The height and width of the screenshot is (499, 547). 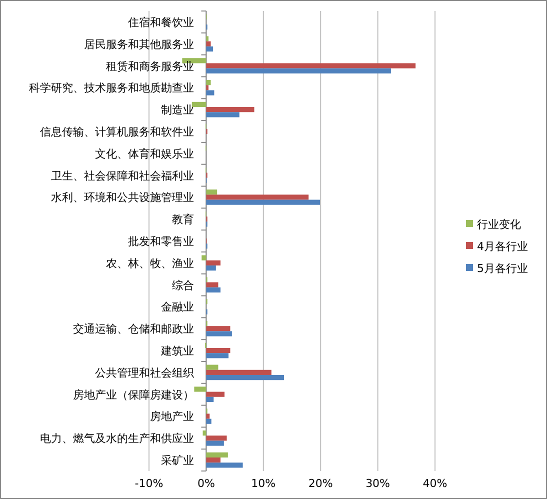 I want to click on x-tick-label: 40%, so click(x=435, y=483).